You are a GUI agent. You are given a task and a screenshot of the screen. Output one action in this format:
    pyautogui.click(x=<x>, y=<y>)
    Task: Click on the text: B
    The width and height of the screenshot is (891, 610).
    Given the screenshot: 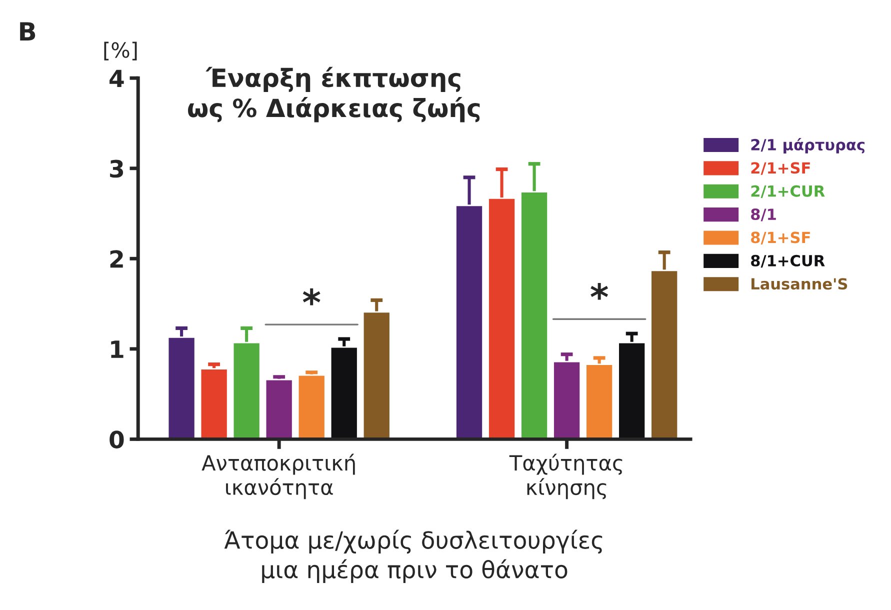 What is the action you would take?
    pyautogui.click(x=28, y=31)
    